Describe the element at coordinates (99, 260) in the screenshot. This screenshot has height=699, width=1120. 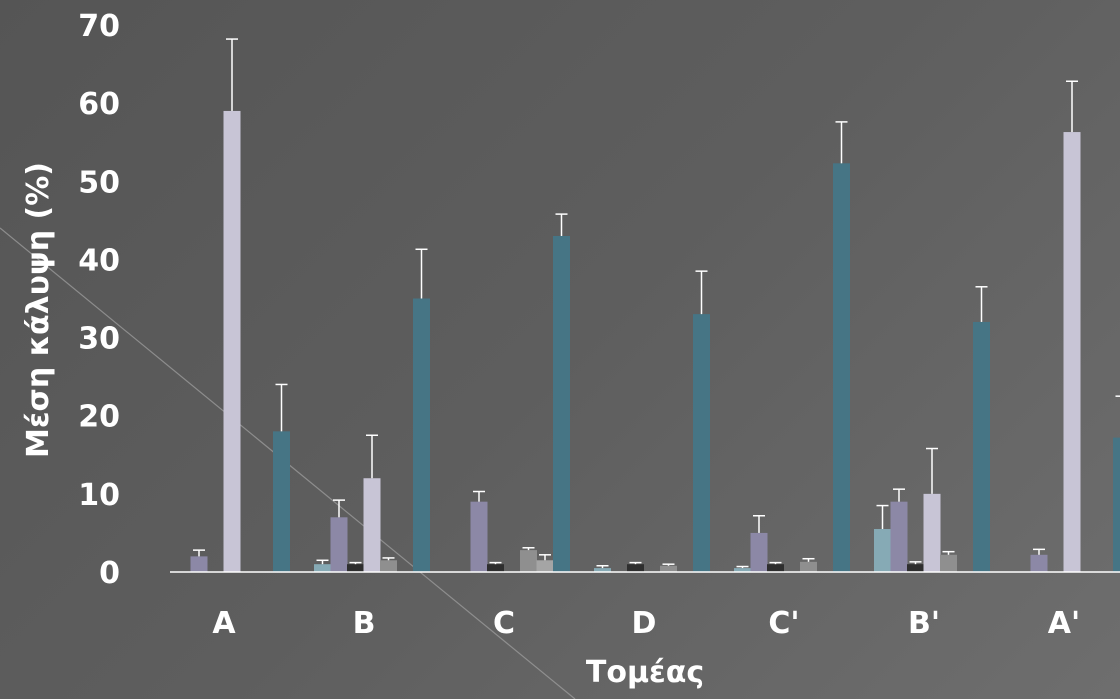
I see `y-tick-label: 40` at that location.